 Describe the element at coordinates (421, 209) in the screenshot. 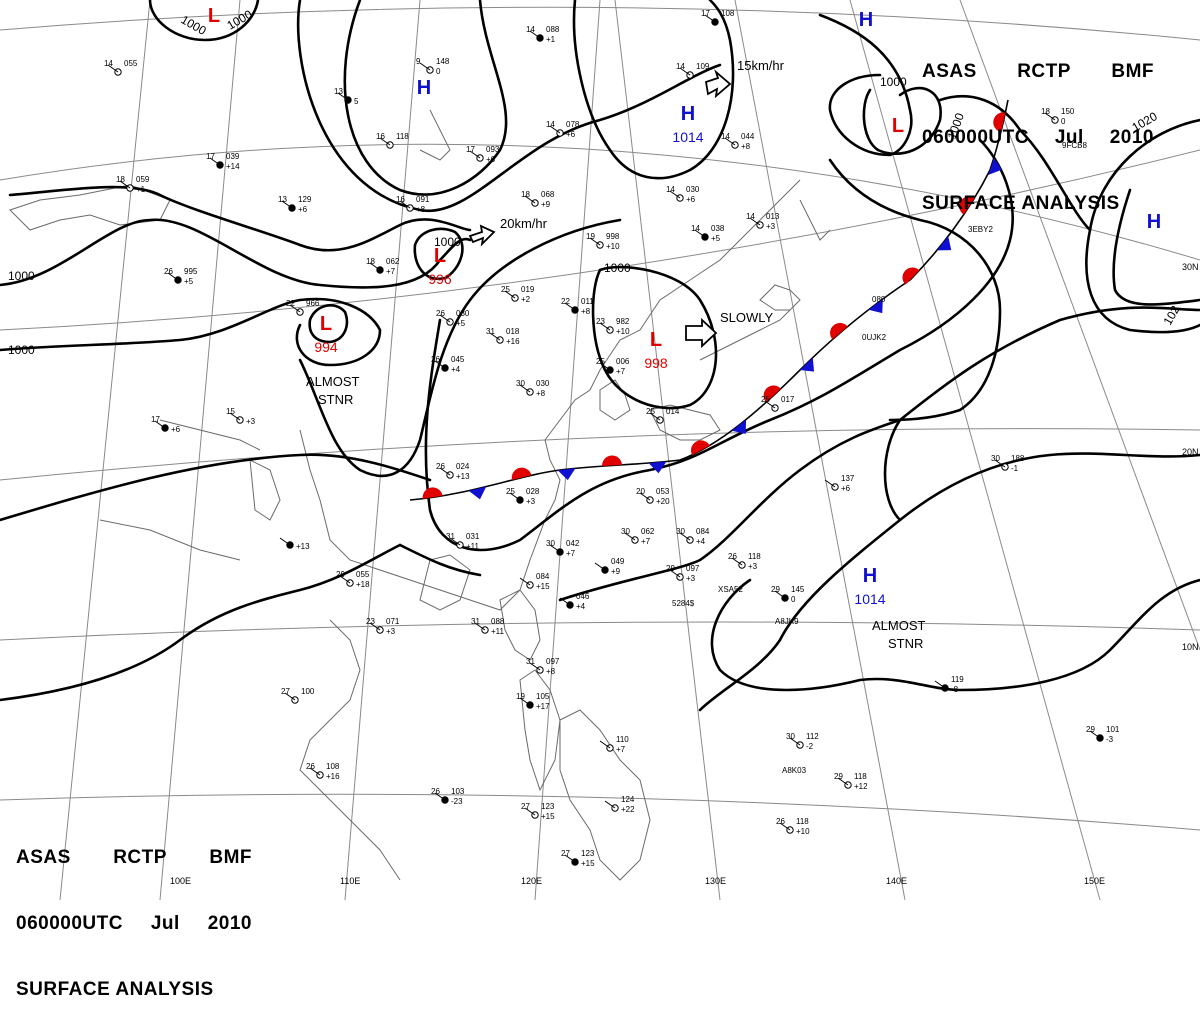

I see `station-tendency: +8` at that location.